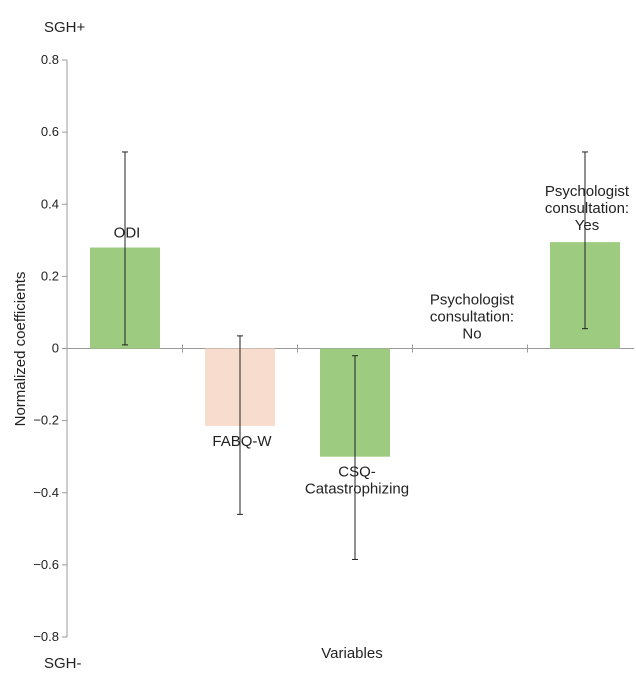 This screenshot has height=675, width=636. I want to click on y-tick-label: 0.4, so click(50, 203).